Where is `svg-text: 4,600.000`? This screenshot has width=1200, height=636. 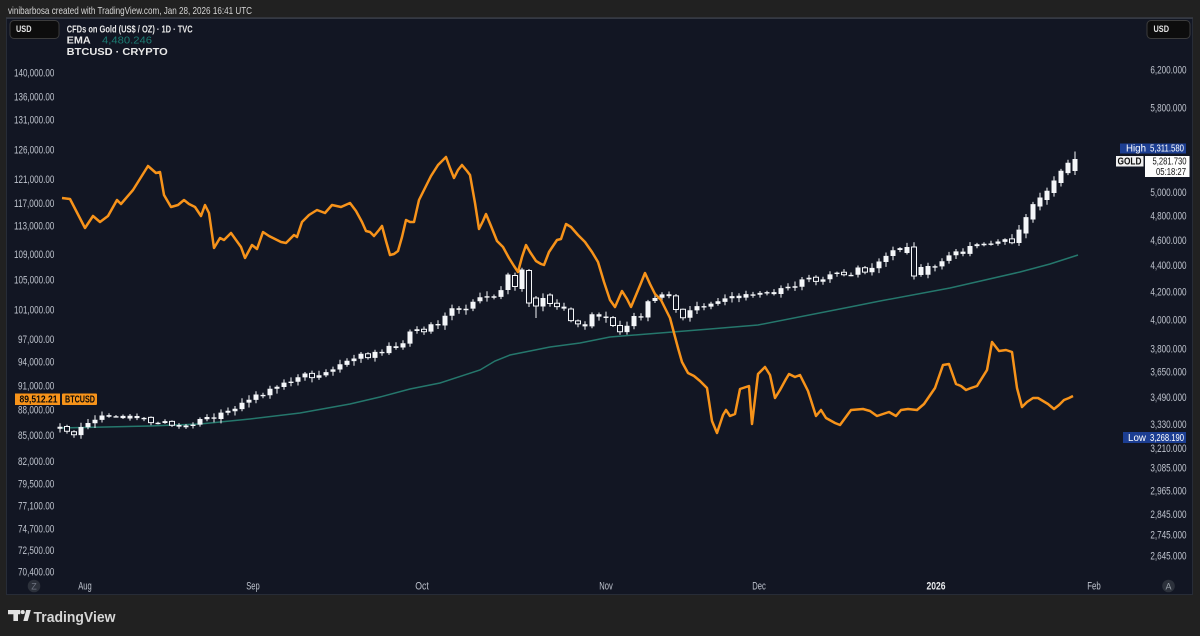
svg-text: 4,600.000 is located at coordinates (1168, 241).